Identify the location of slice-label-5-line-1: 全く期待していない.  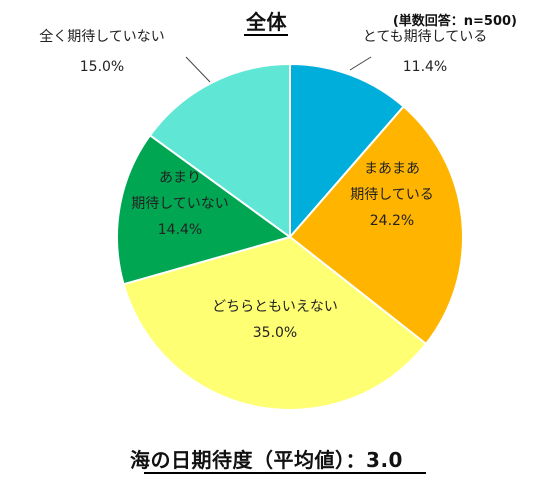
(102, 36).